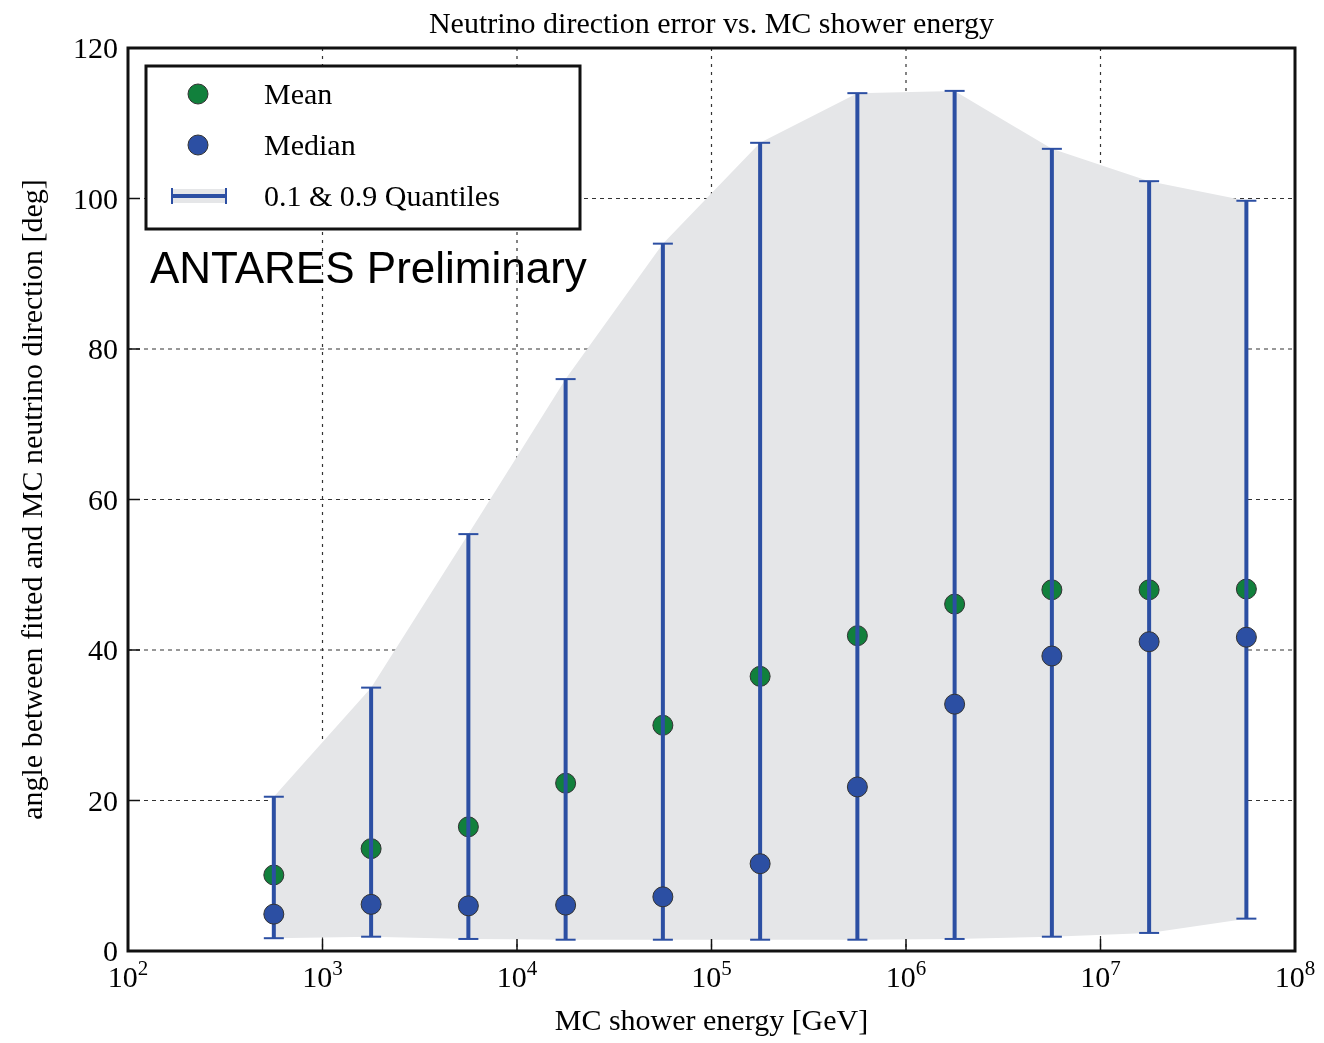 The height and width of the screenshot is (1043, 1324). Describe the element at coordinates (711, 1019) in the screenshot. I see `x-axis-title: MC shower energy [GeV]` at that location.